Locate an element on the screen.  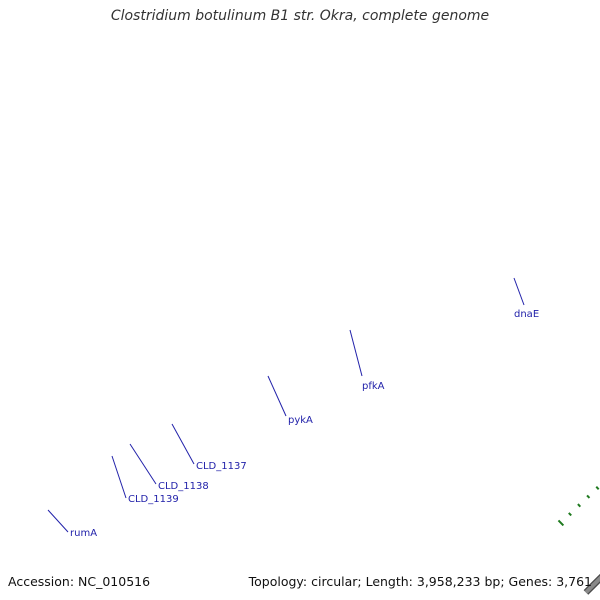
gene-label-dnaE: dnaE is located at coordinates (526, 314).